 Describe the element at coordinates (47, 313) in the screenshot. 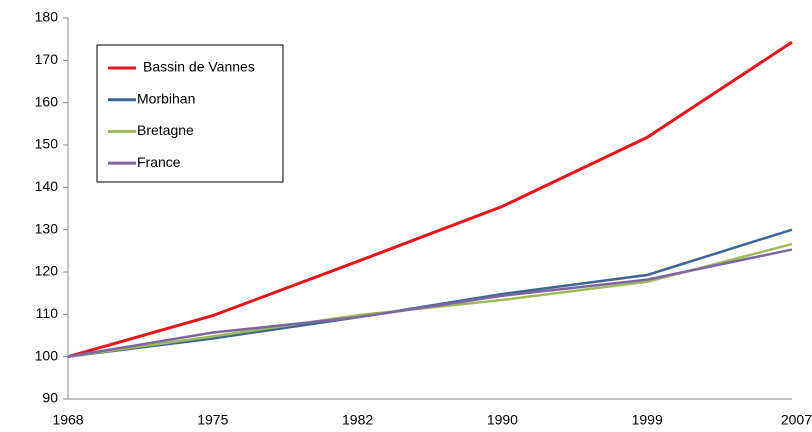

I see `y-tick-label: 110` at that location.